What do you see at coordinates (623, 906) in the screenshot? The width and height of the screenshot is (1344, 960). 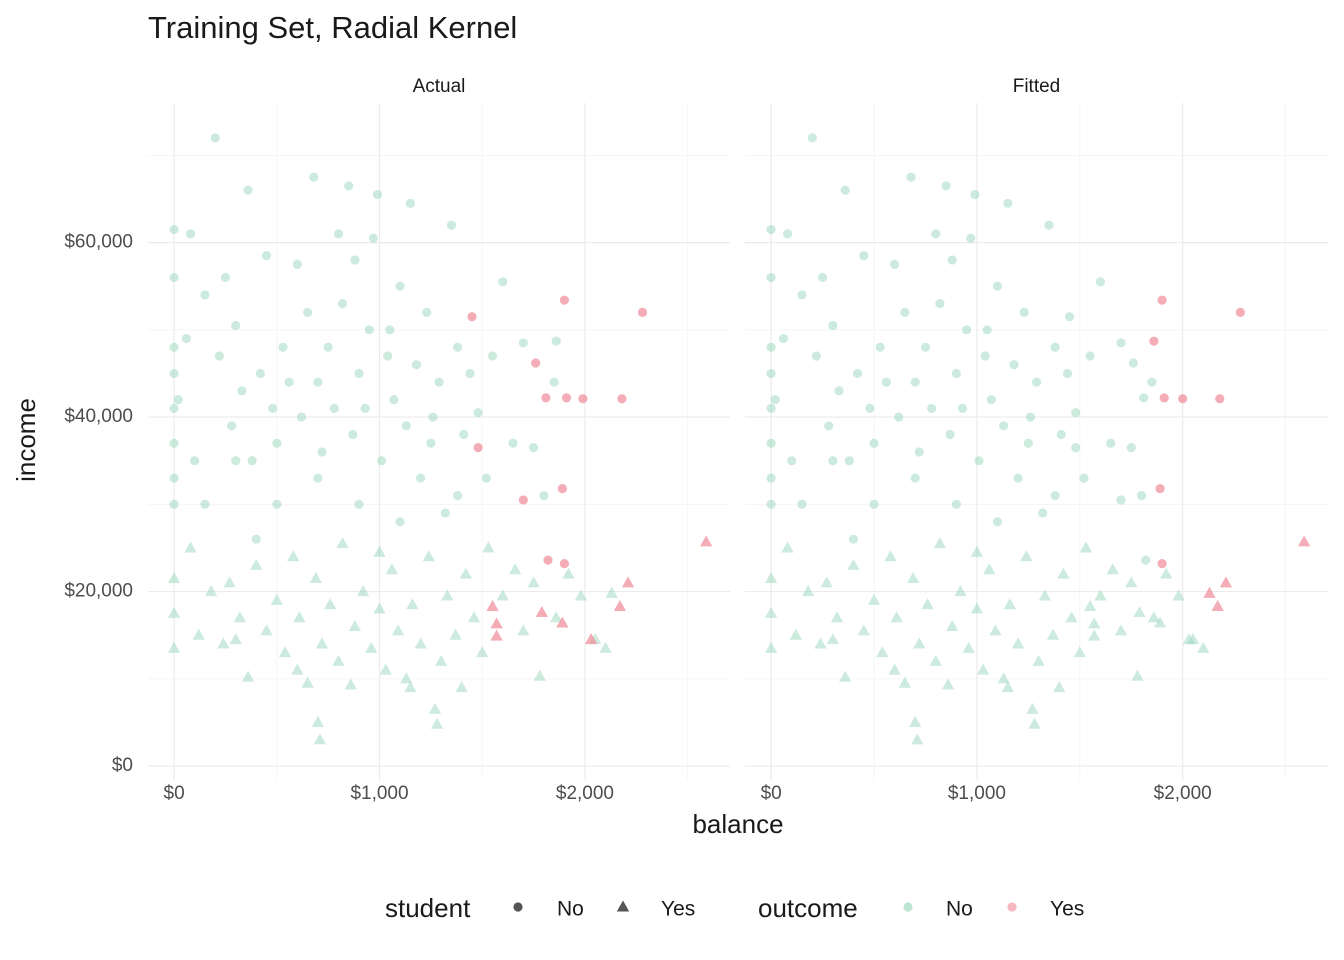 I see `legend-key` at bounding box center [623, 906].